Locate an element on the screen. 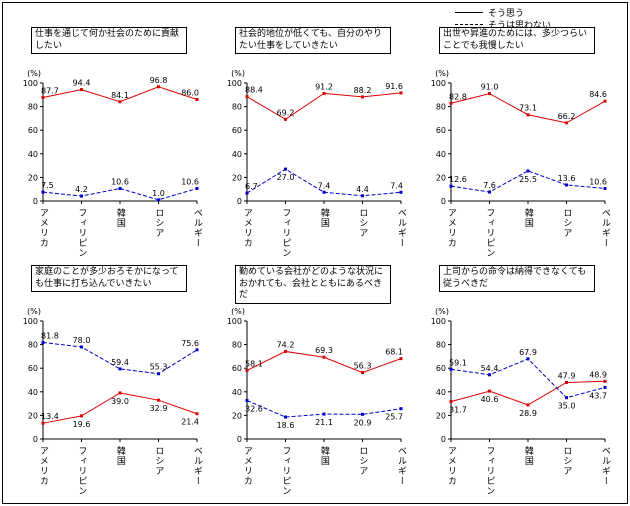  data-label: 59.4 is located at coordinates (120, 362).